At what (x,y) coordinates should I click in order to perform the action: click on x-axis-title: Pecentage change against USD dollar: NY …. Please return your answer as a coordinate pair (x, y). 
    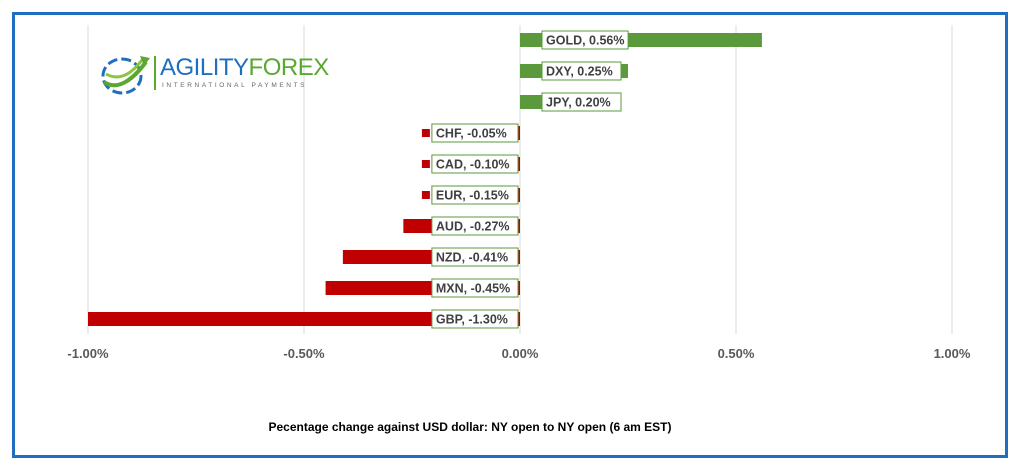
    Looking at the image, I should click on (470, 427).